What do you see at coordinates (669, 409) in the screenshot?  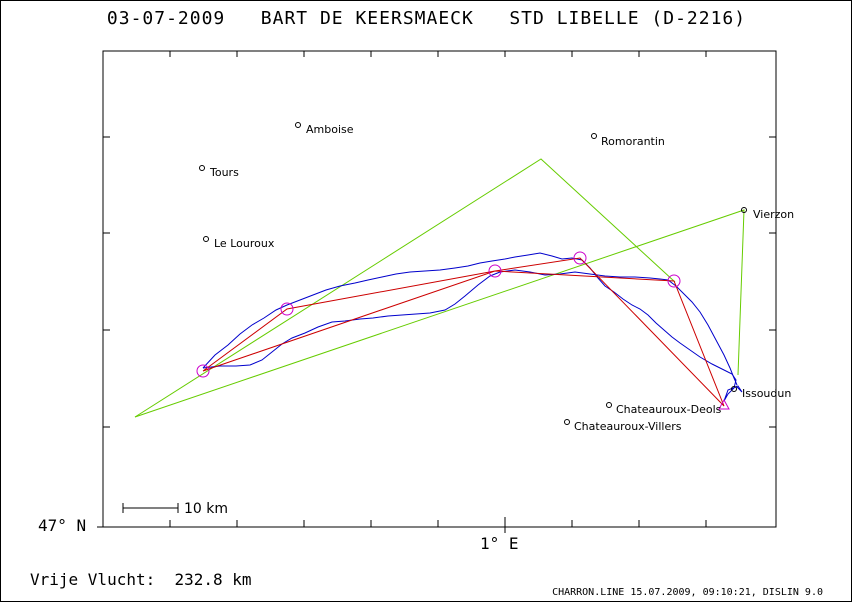 I see `place-label-chateauroux-deols: Chateauroux-Deols` at bounding box center [669, 409].